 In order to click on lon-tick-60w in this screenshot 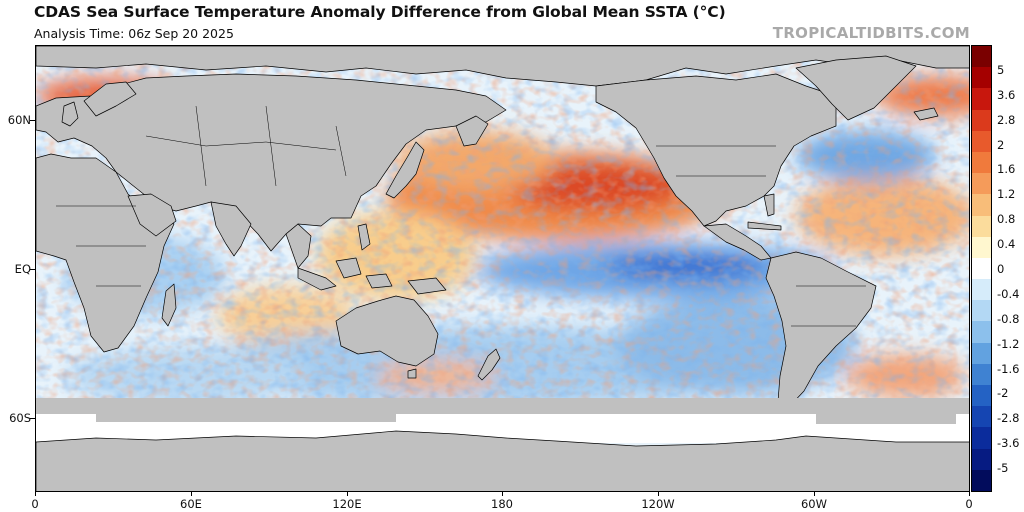, I will do `click(814, 493)`.